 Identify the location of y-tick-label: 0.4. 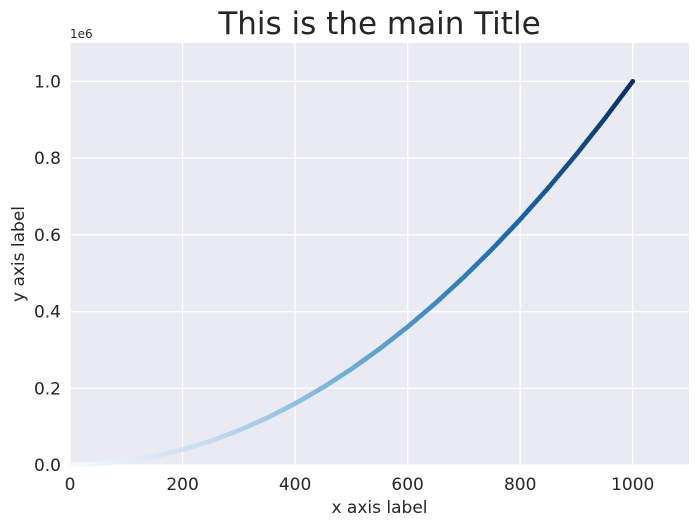
(47, 313).